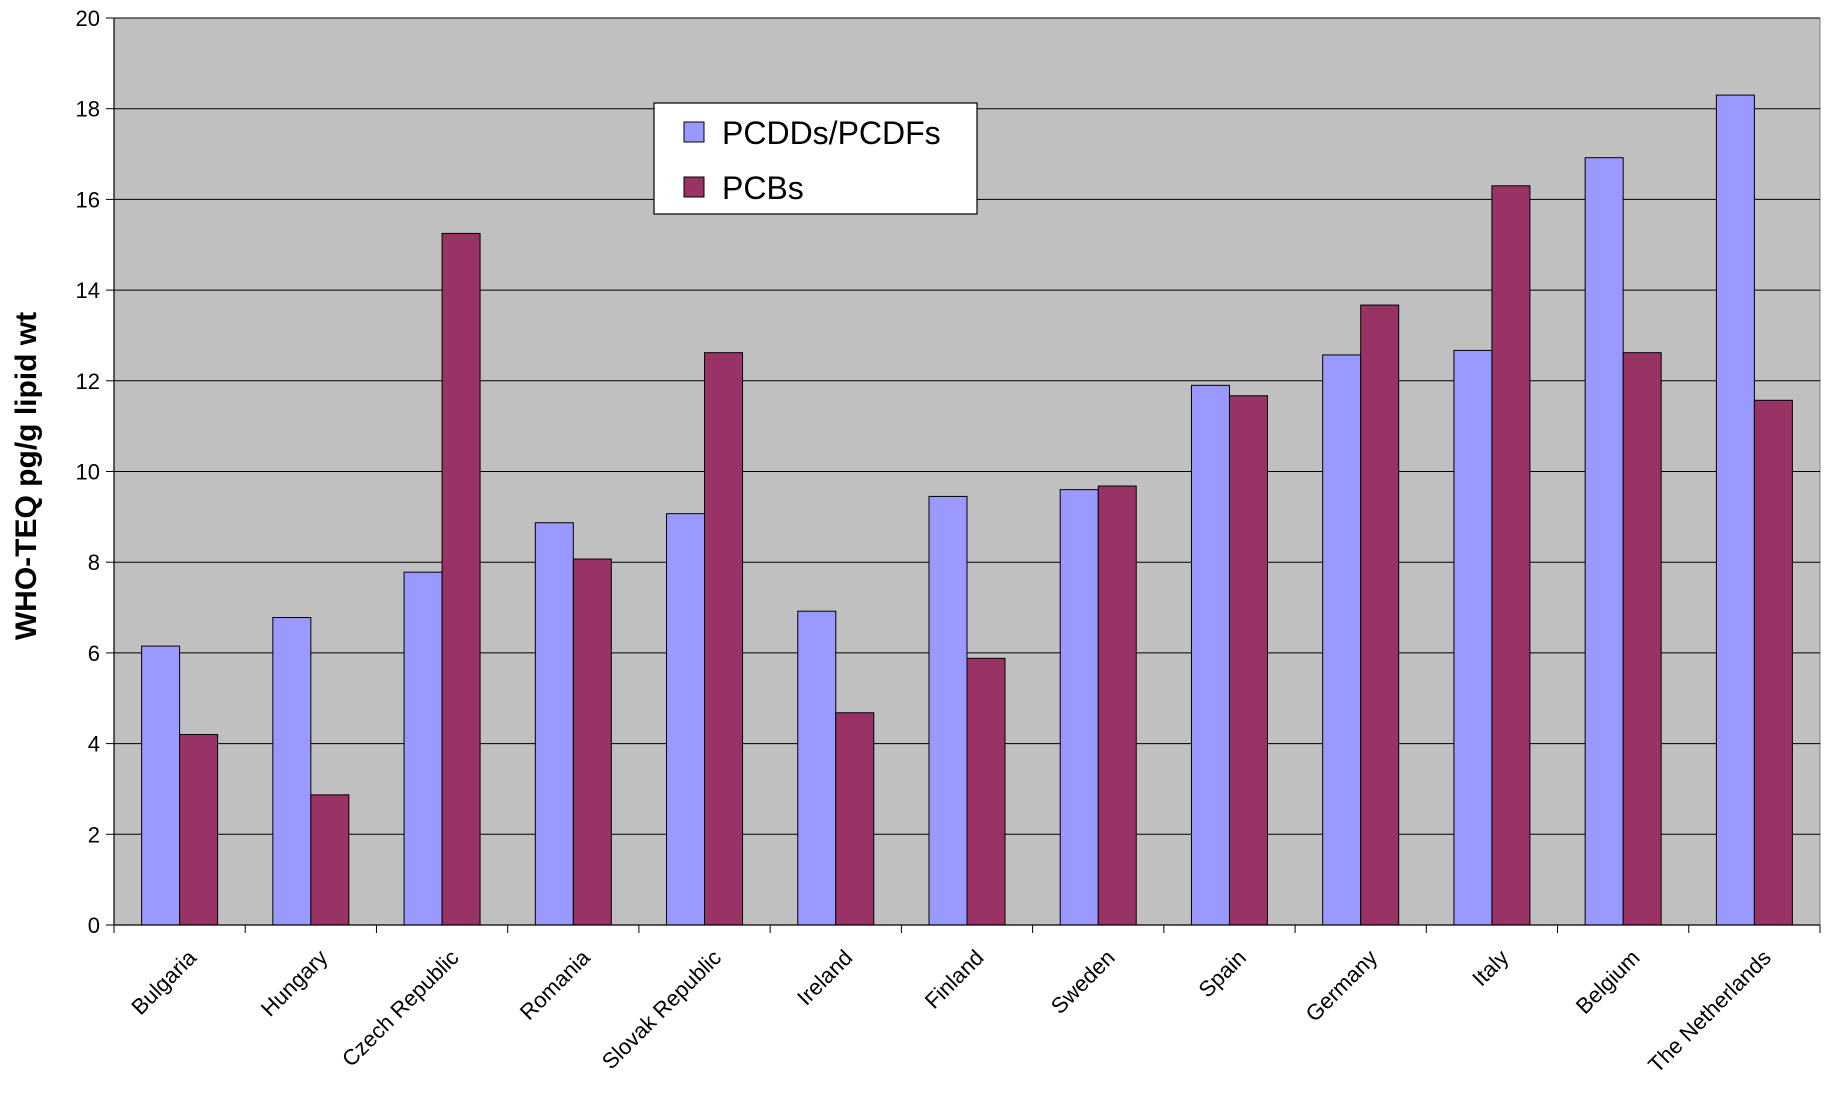 Image resolution: width=1825 pixels, height=1097 pixels. Describe the element at coordinates (1735, 510) in the screenshot. I see `bar-pcdds-pcdfs-the-netherlands` at that location.